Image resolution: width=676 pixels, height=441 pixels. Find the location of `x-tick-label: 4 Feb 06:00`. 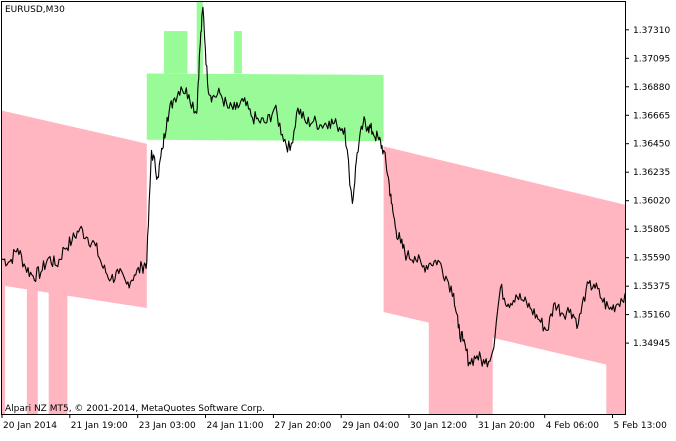

x-tick-label: 4 Feb 06:00 is located at coordinates (573, 426).